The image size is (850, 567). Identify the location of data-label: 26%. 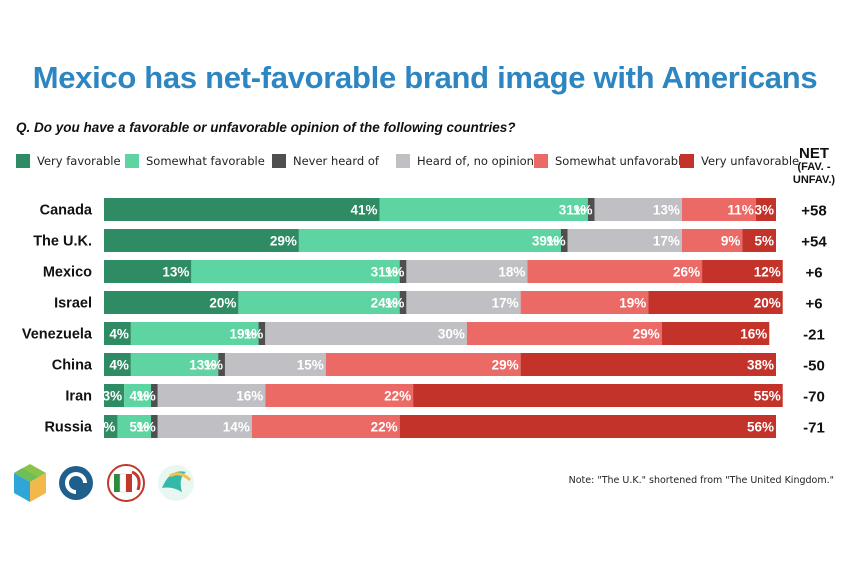
(686, 272).